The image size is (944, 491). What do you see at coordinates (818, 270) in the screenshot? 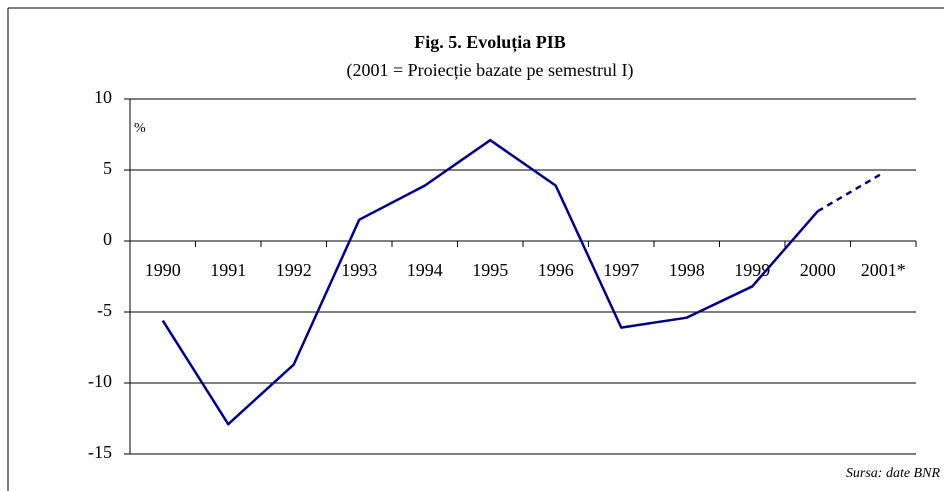
I see `x-tick-label: 2000` at bounding box center [818, 270].